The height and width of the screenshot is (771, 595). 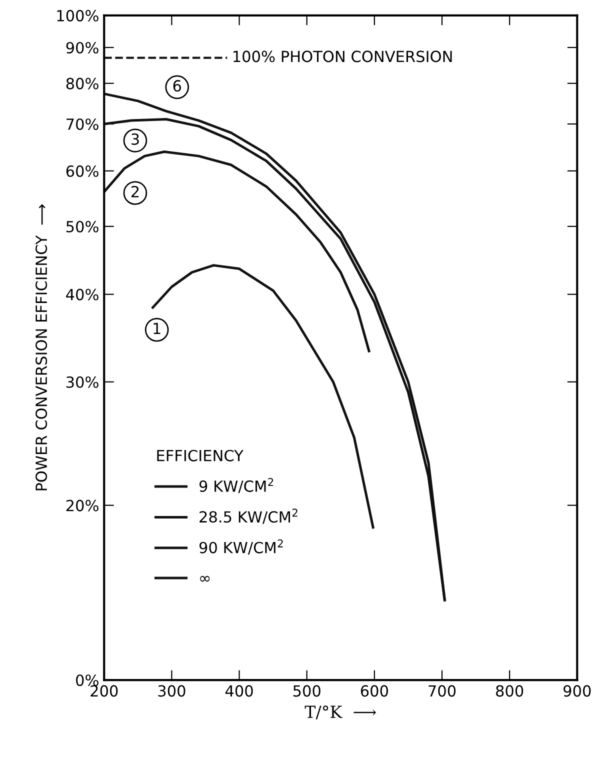 What do you see at coordinates (577, 691) in the screenshot?
I see `x-tick-label: 900` at bounding box center [577, 691].